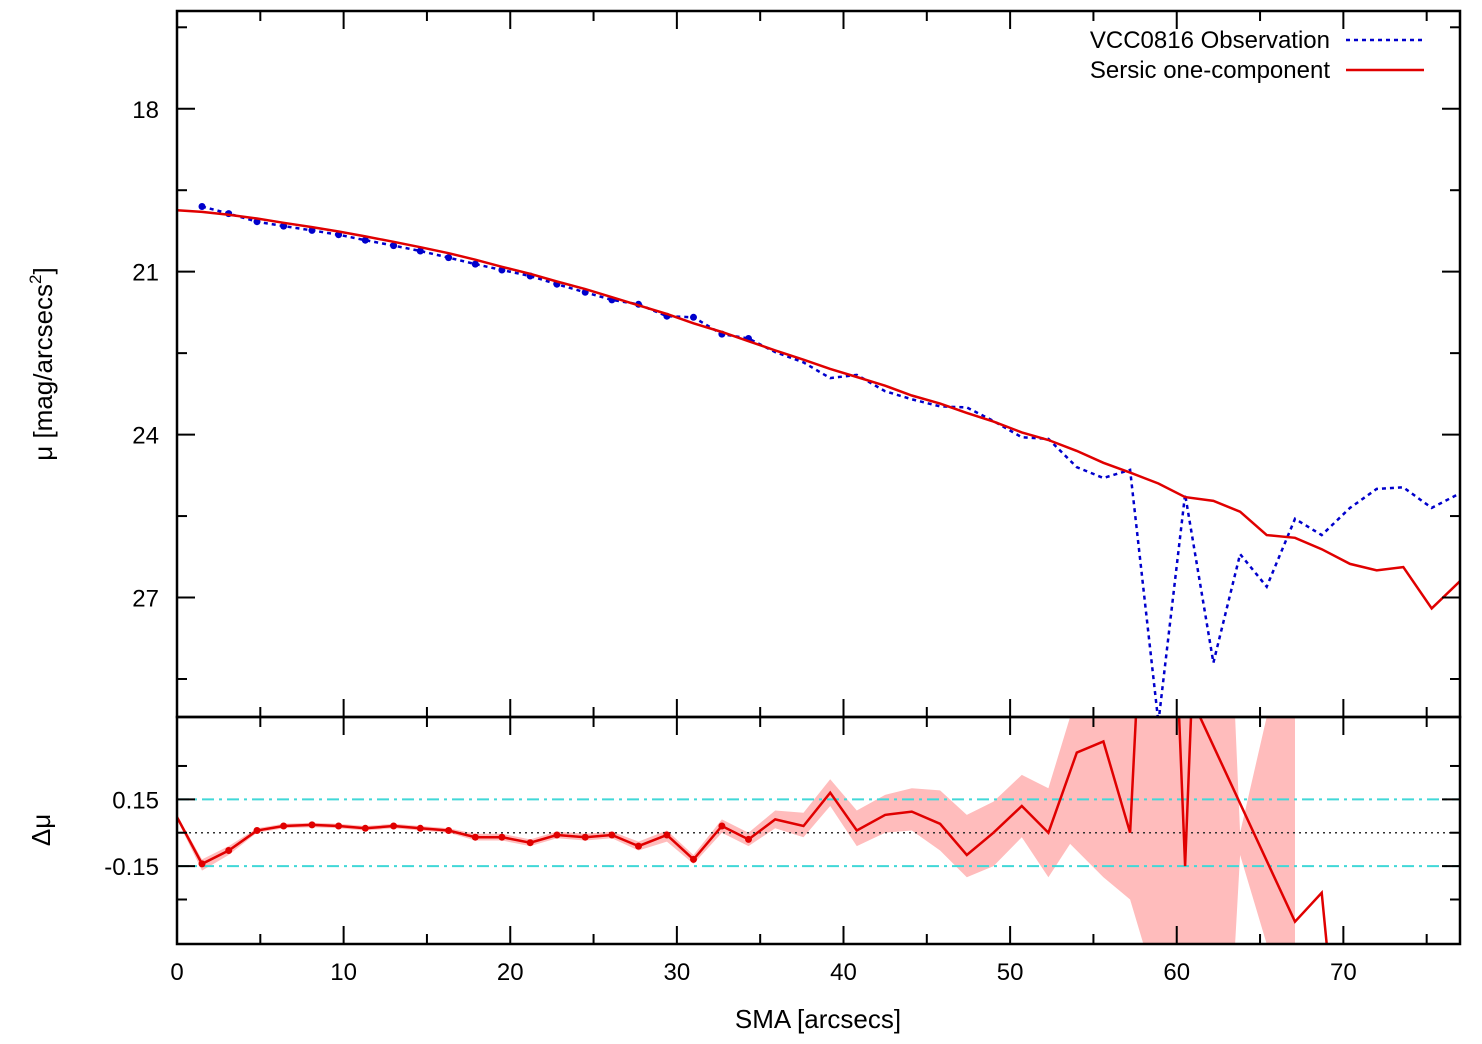 The width and height of the screenshot is (1482, 1044). What do you see at coordinates (145, 436) in the screenshot?
I see `y-tick-label: 24` at bounding box center [145, 436].